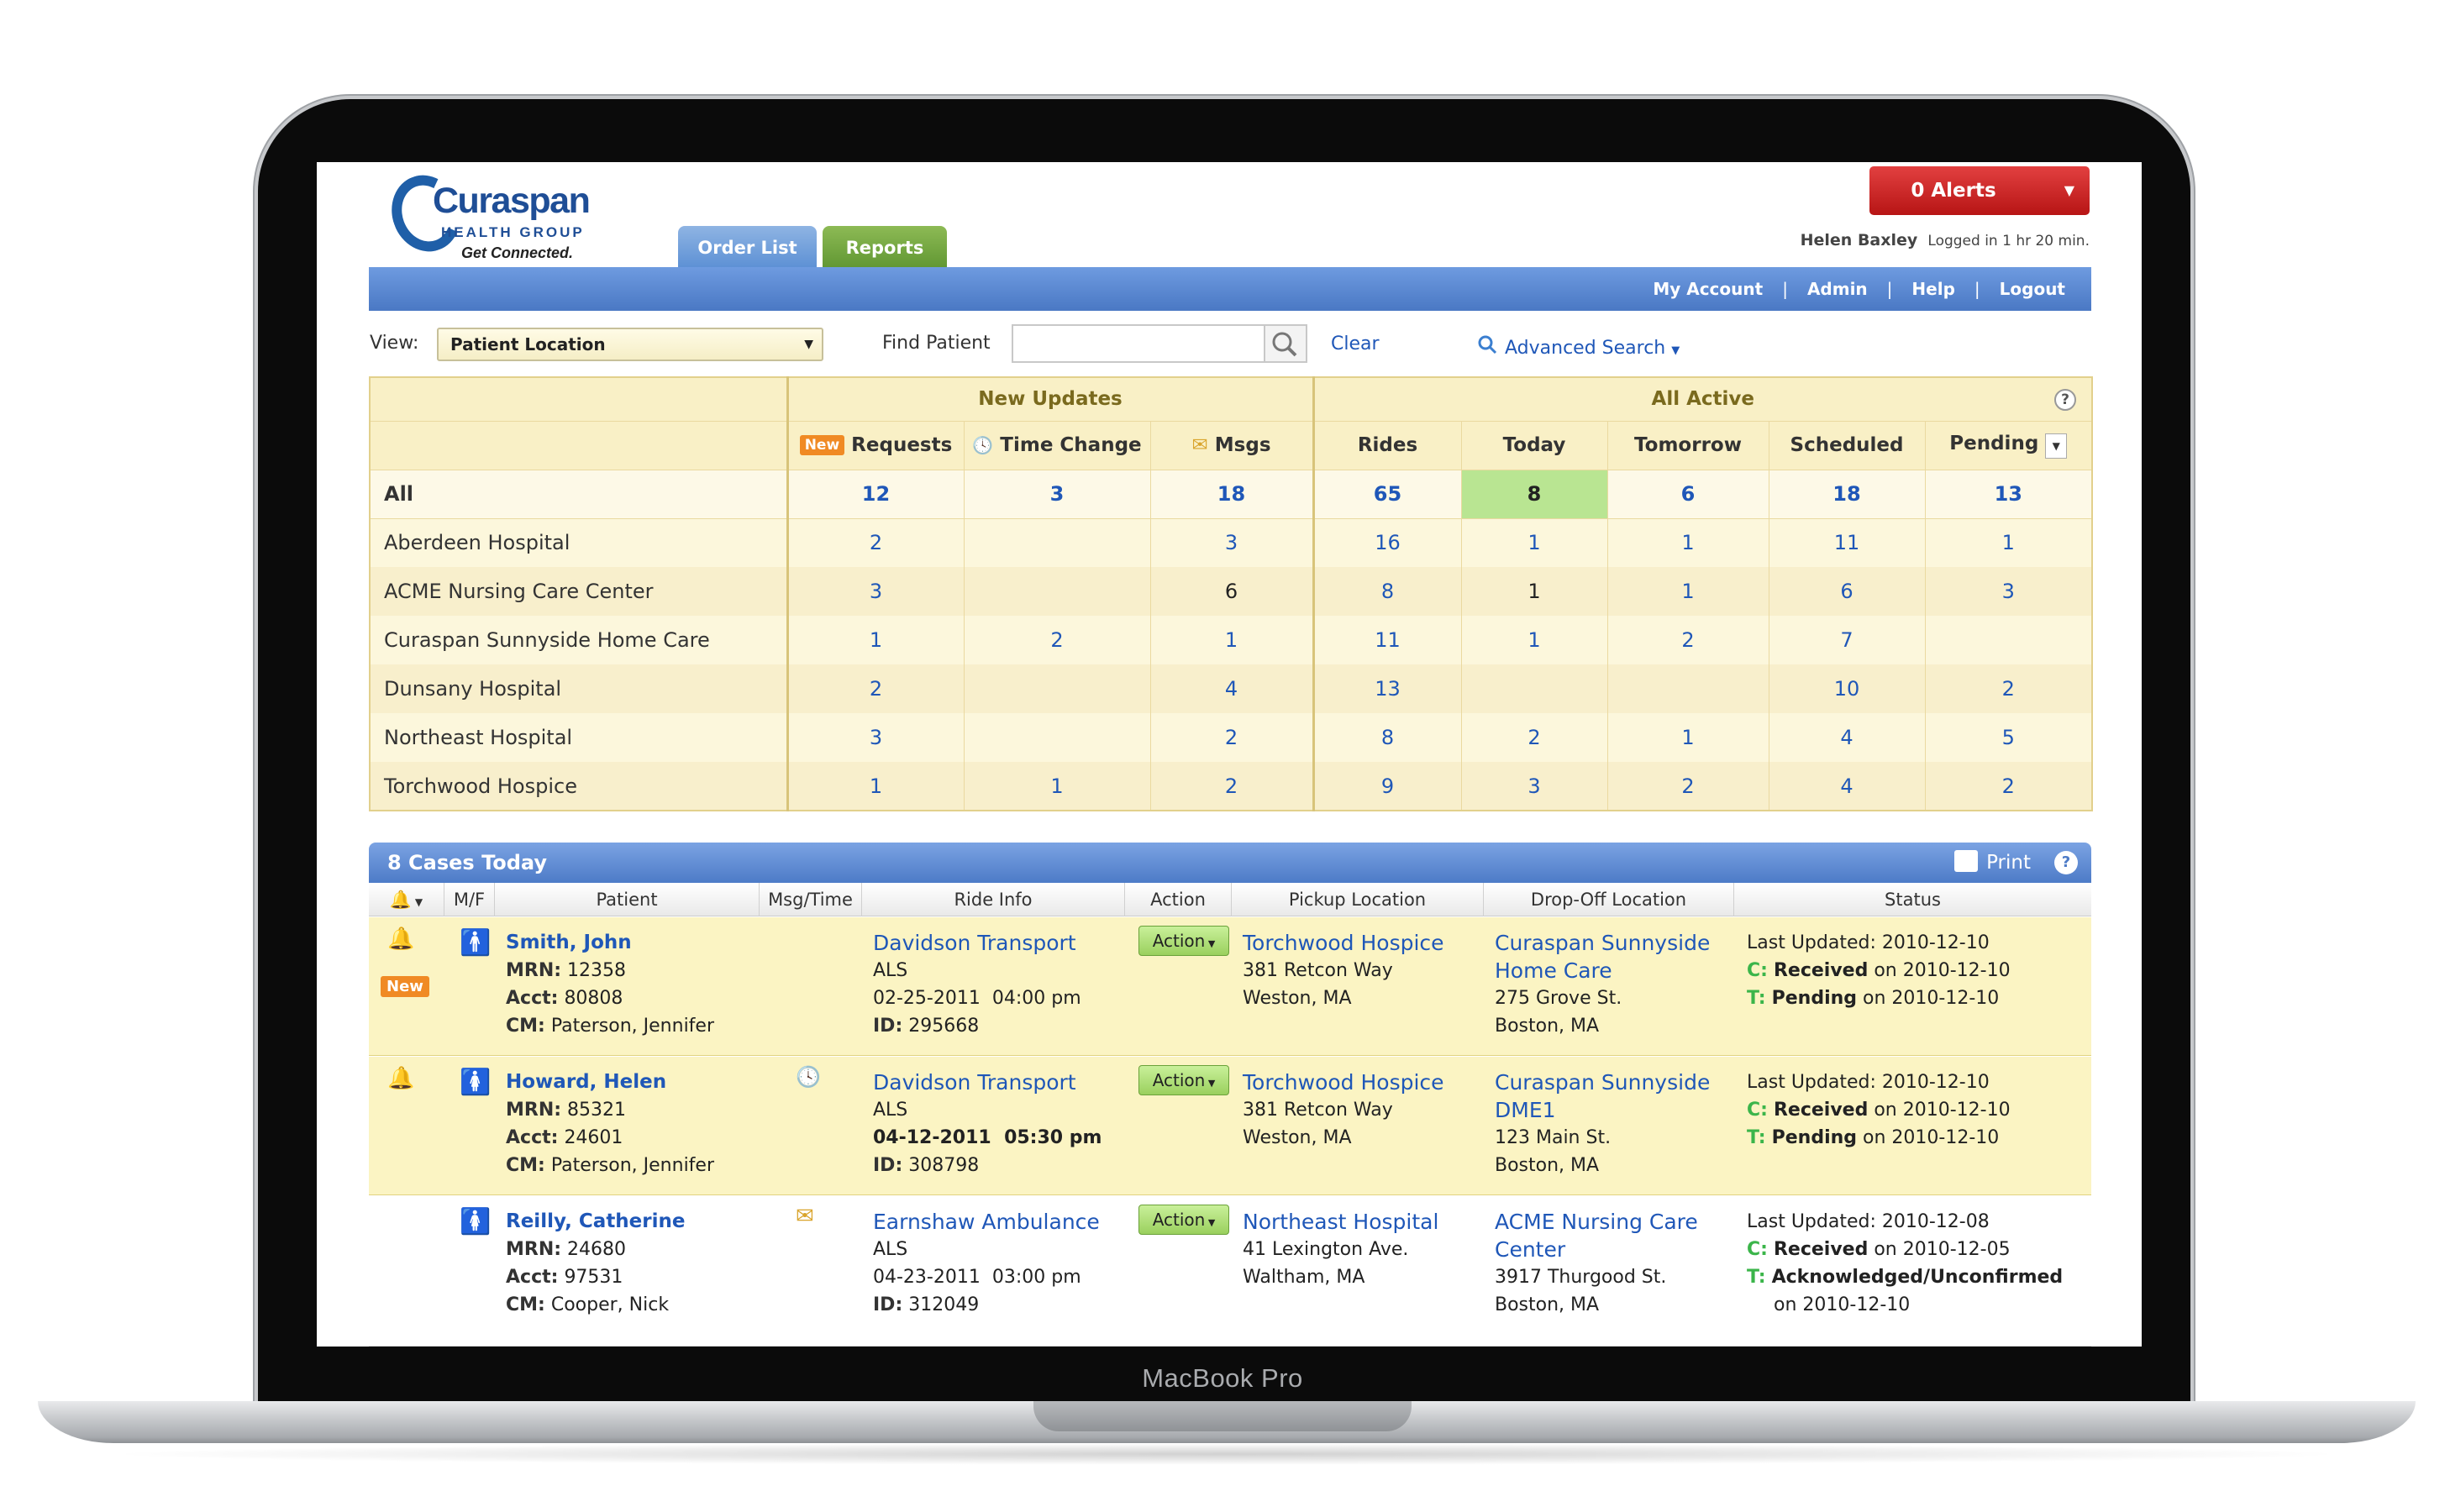 Image resolution: width=2445 pixels, height=1512 pixels. I want to click on summary-count: 10, so click(1848, 688).